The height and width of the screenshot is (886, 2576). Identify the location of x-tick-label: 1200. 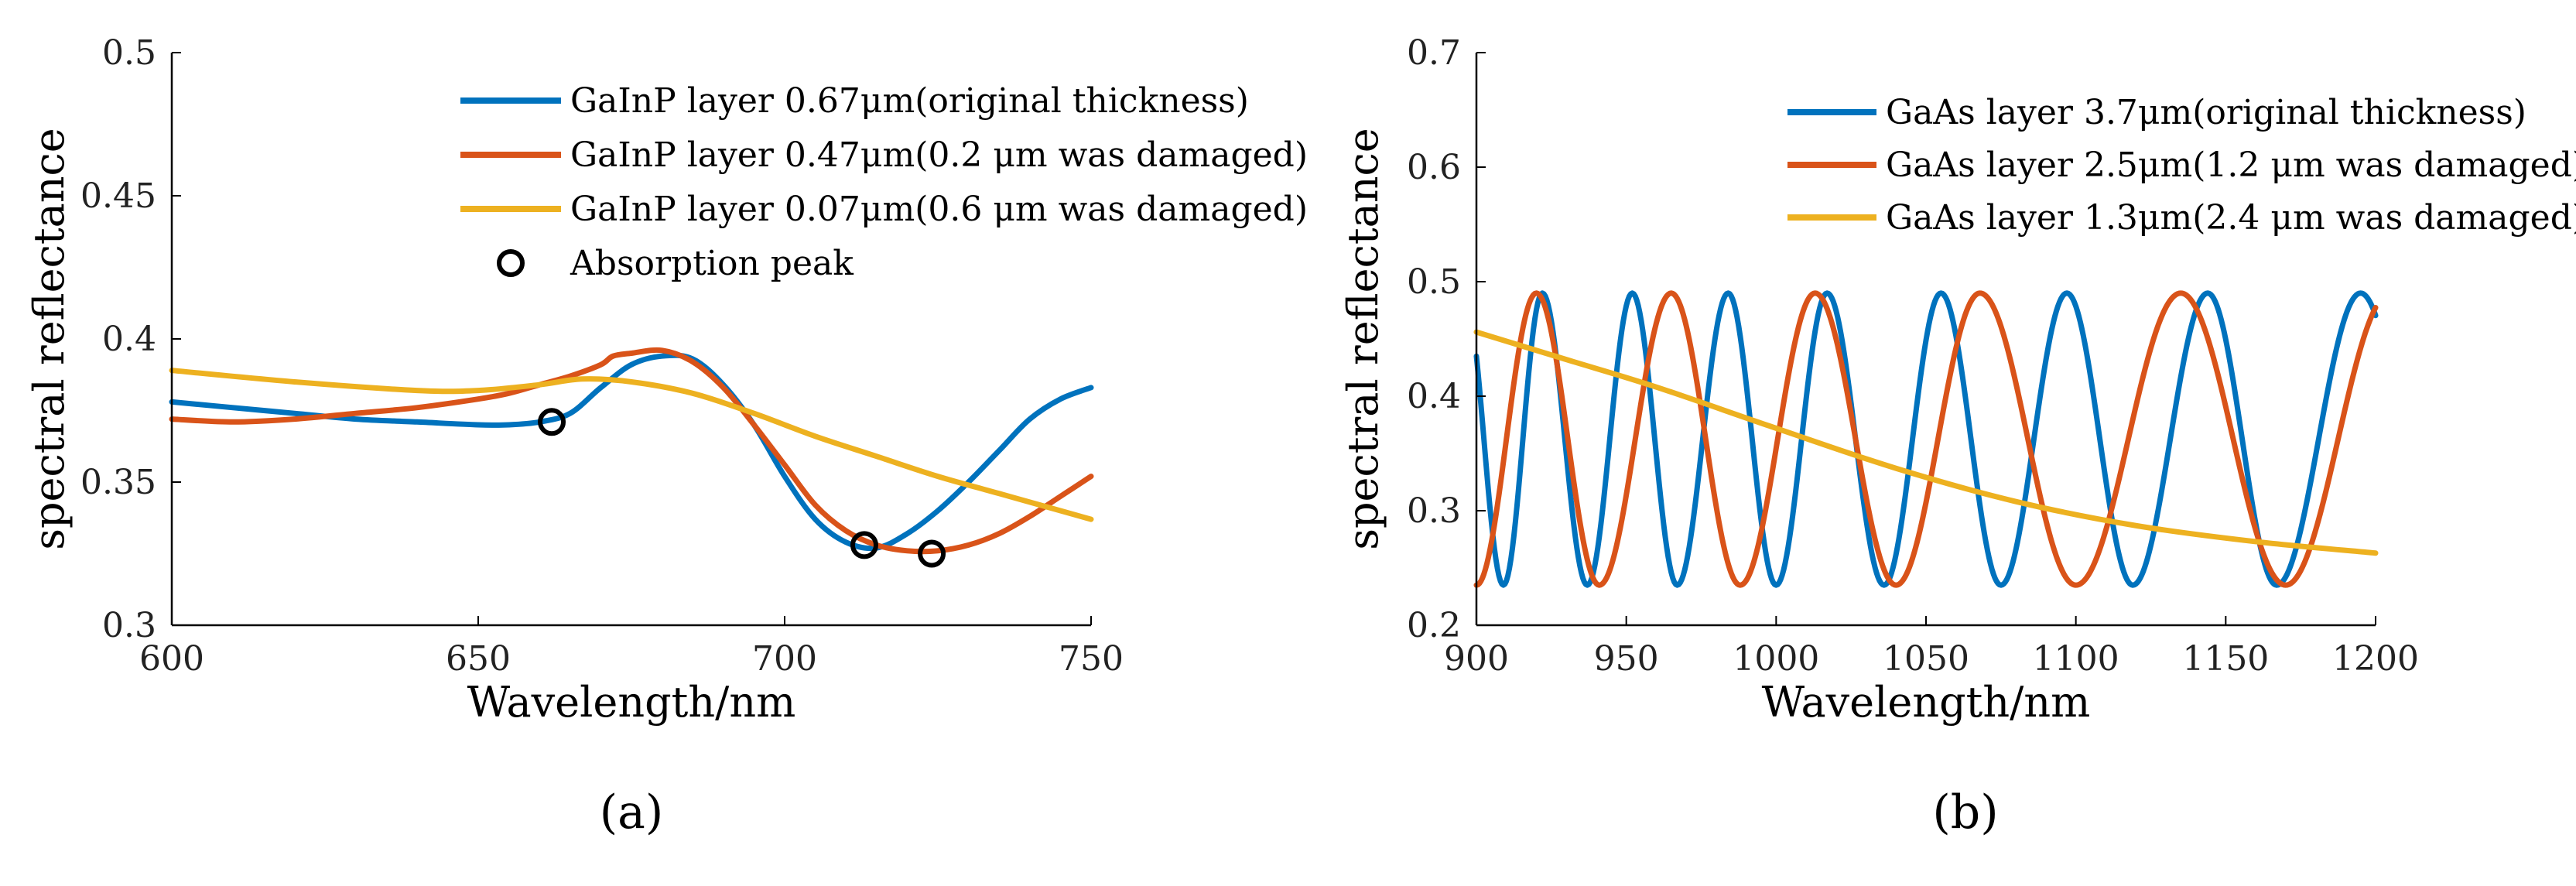
(2376, 659).